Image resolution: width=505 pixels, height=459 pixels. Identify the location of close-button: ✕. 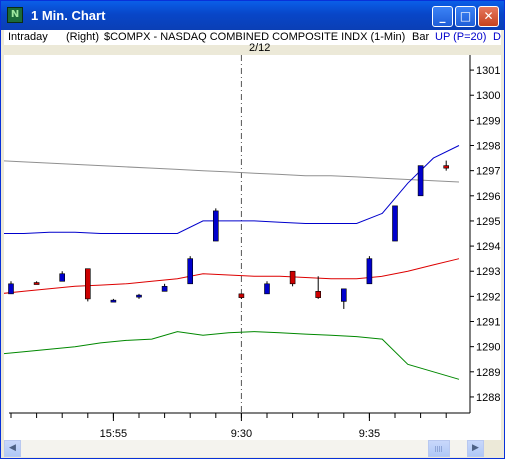
(488, 16).